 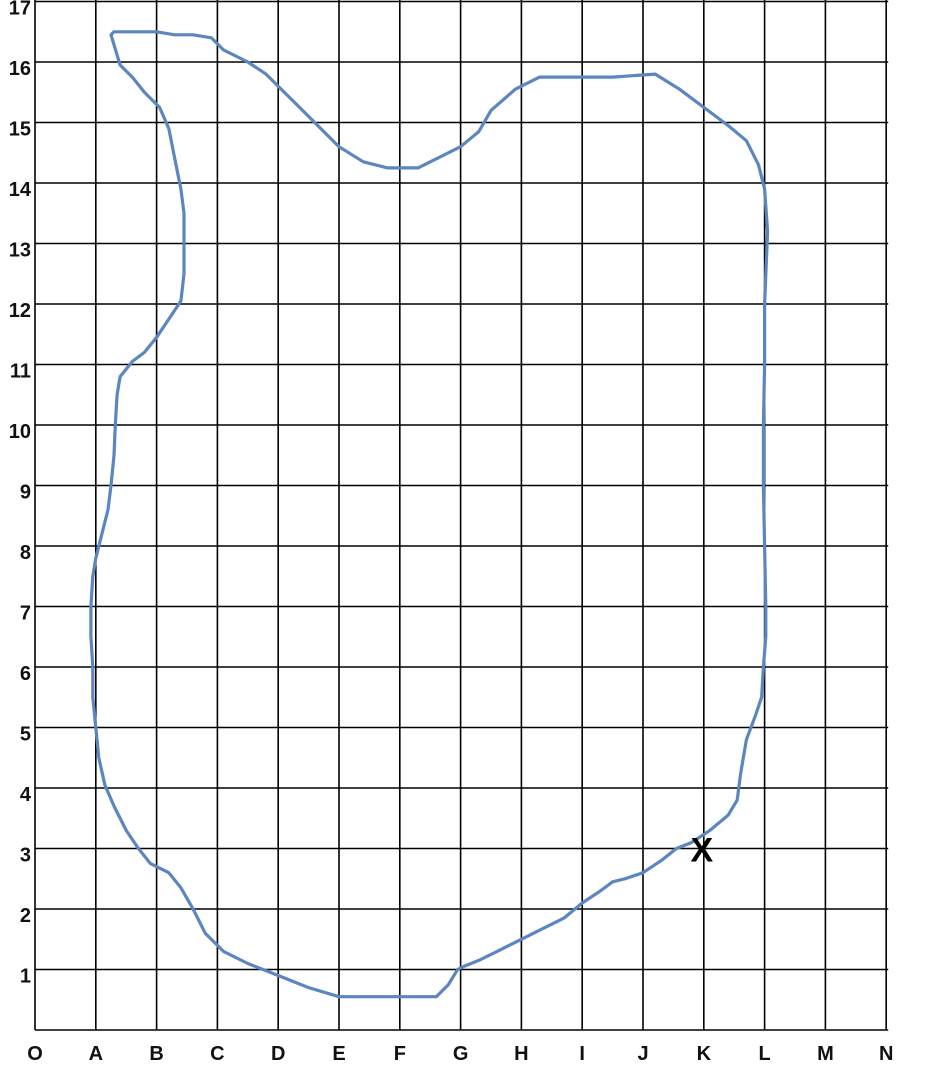 I want to click on x-axis-label: H, so click(x=521, y=1054).